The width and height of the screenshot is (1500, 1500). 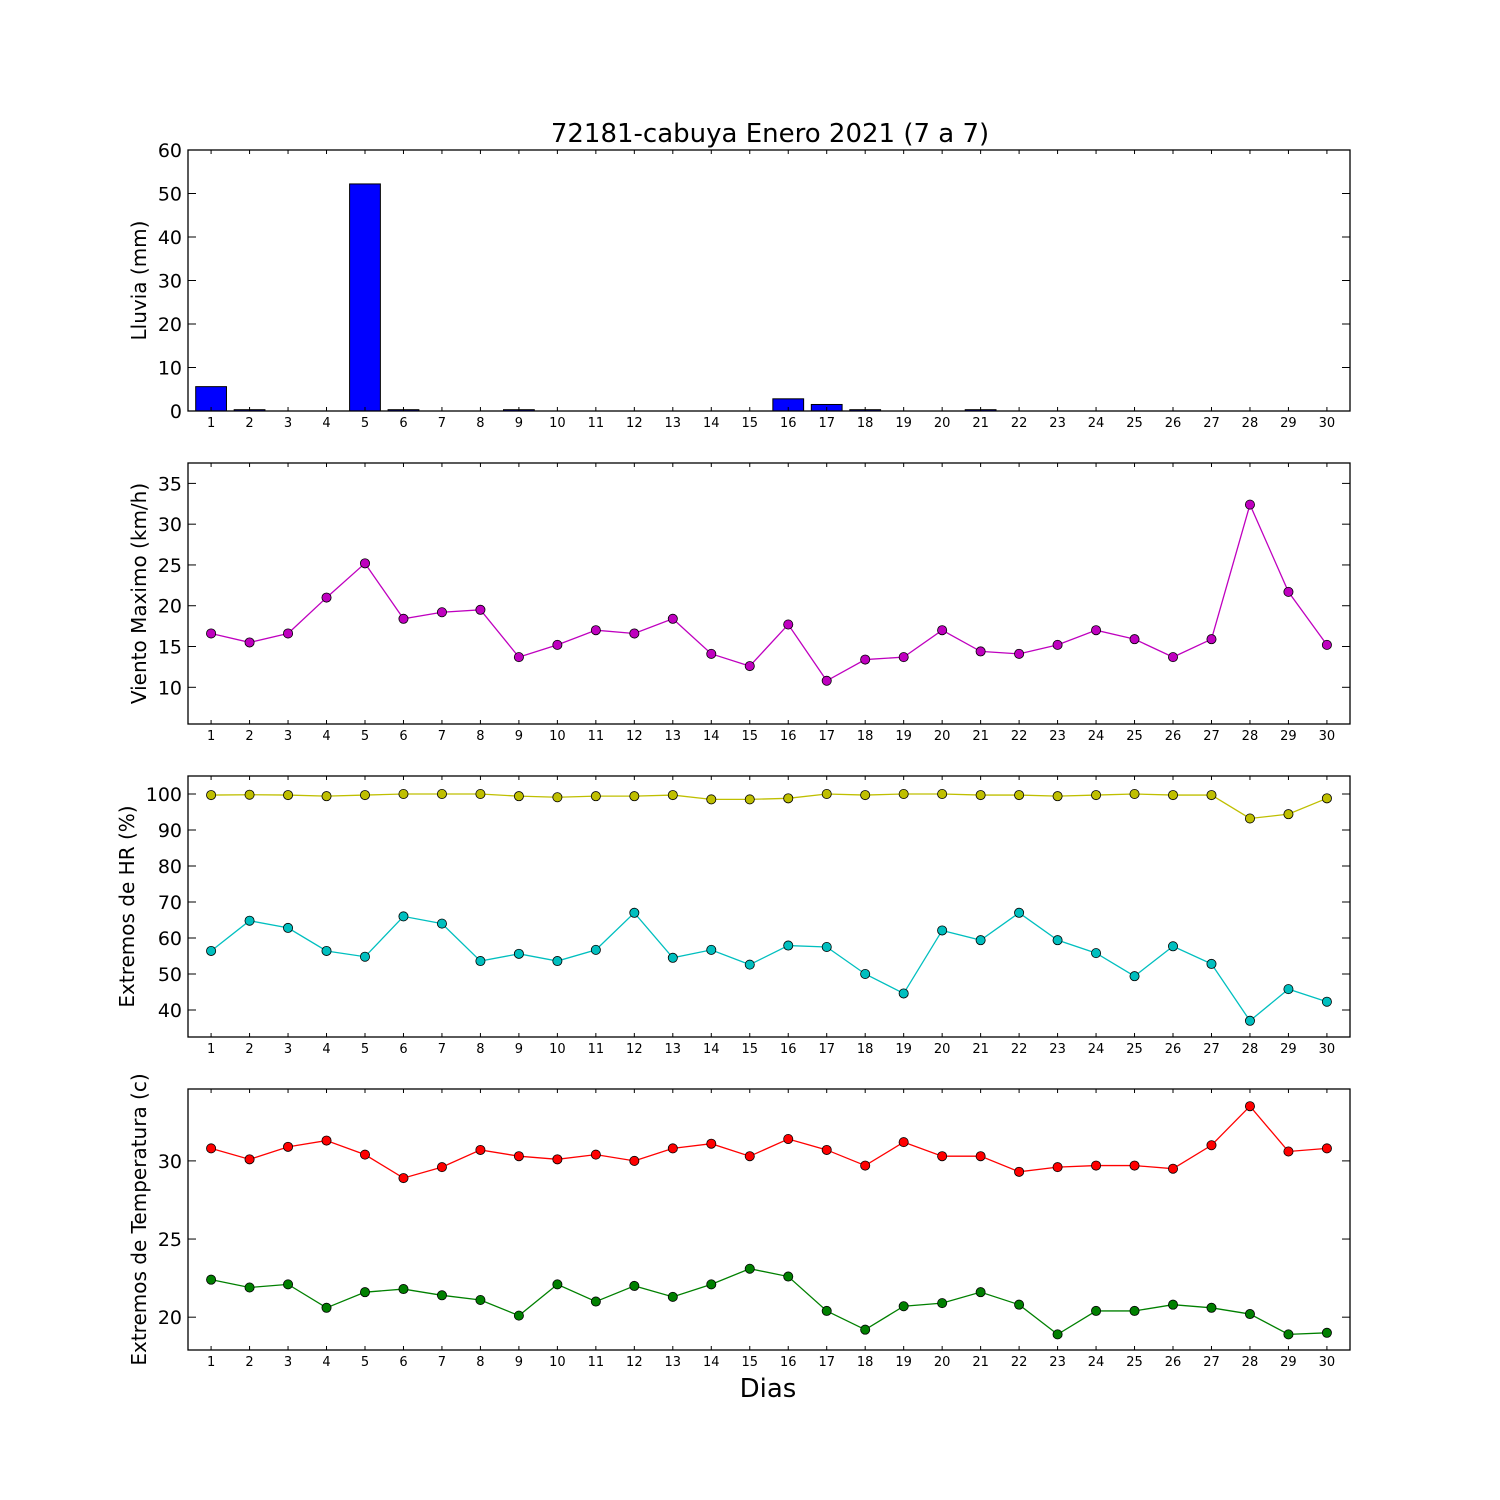 I want to click on rain-xtick-label: 24, so click(x=1096, y=423).